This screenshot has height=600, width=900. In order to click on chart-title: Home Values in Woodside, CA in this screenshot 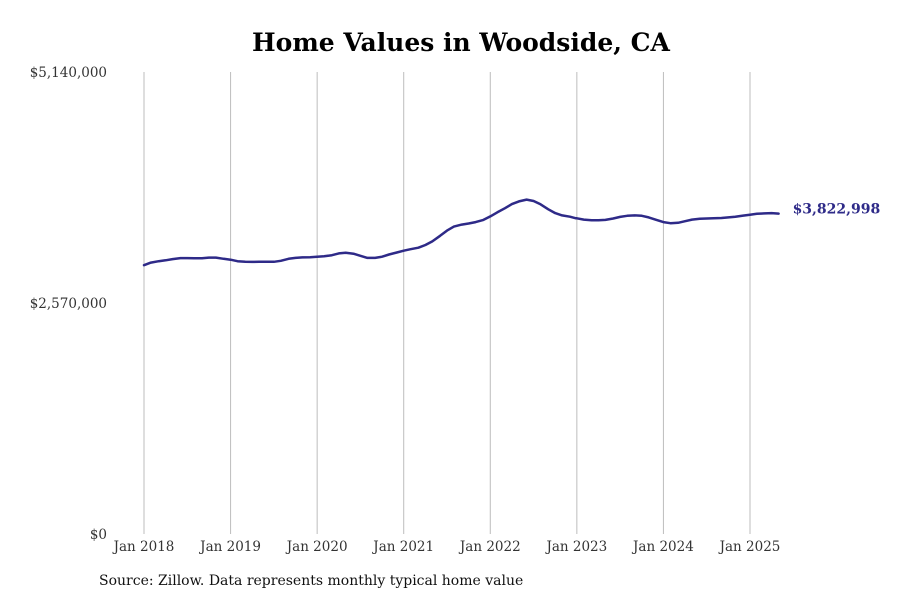, I will do `click(461, 42)`.